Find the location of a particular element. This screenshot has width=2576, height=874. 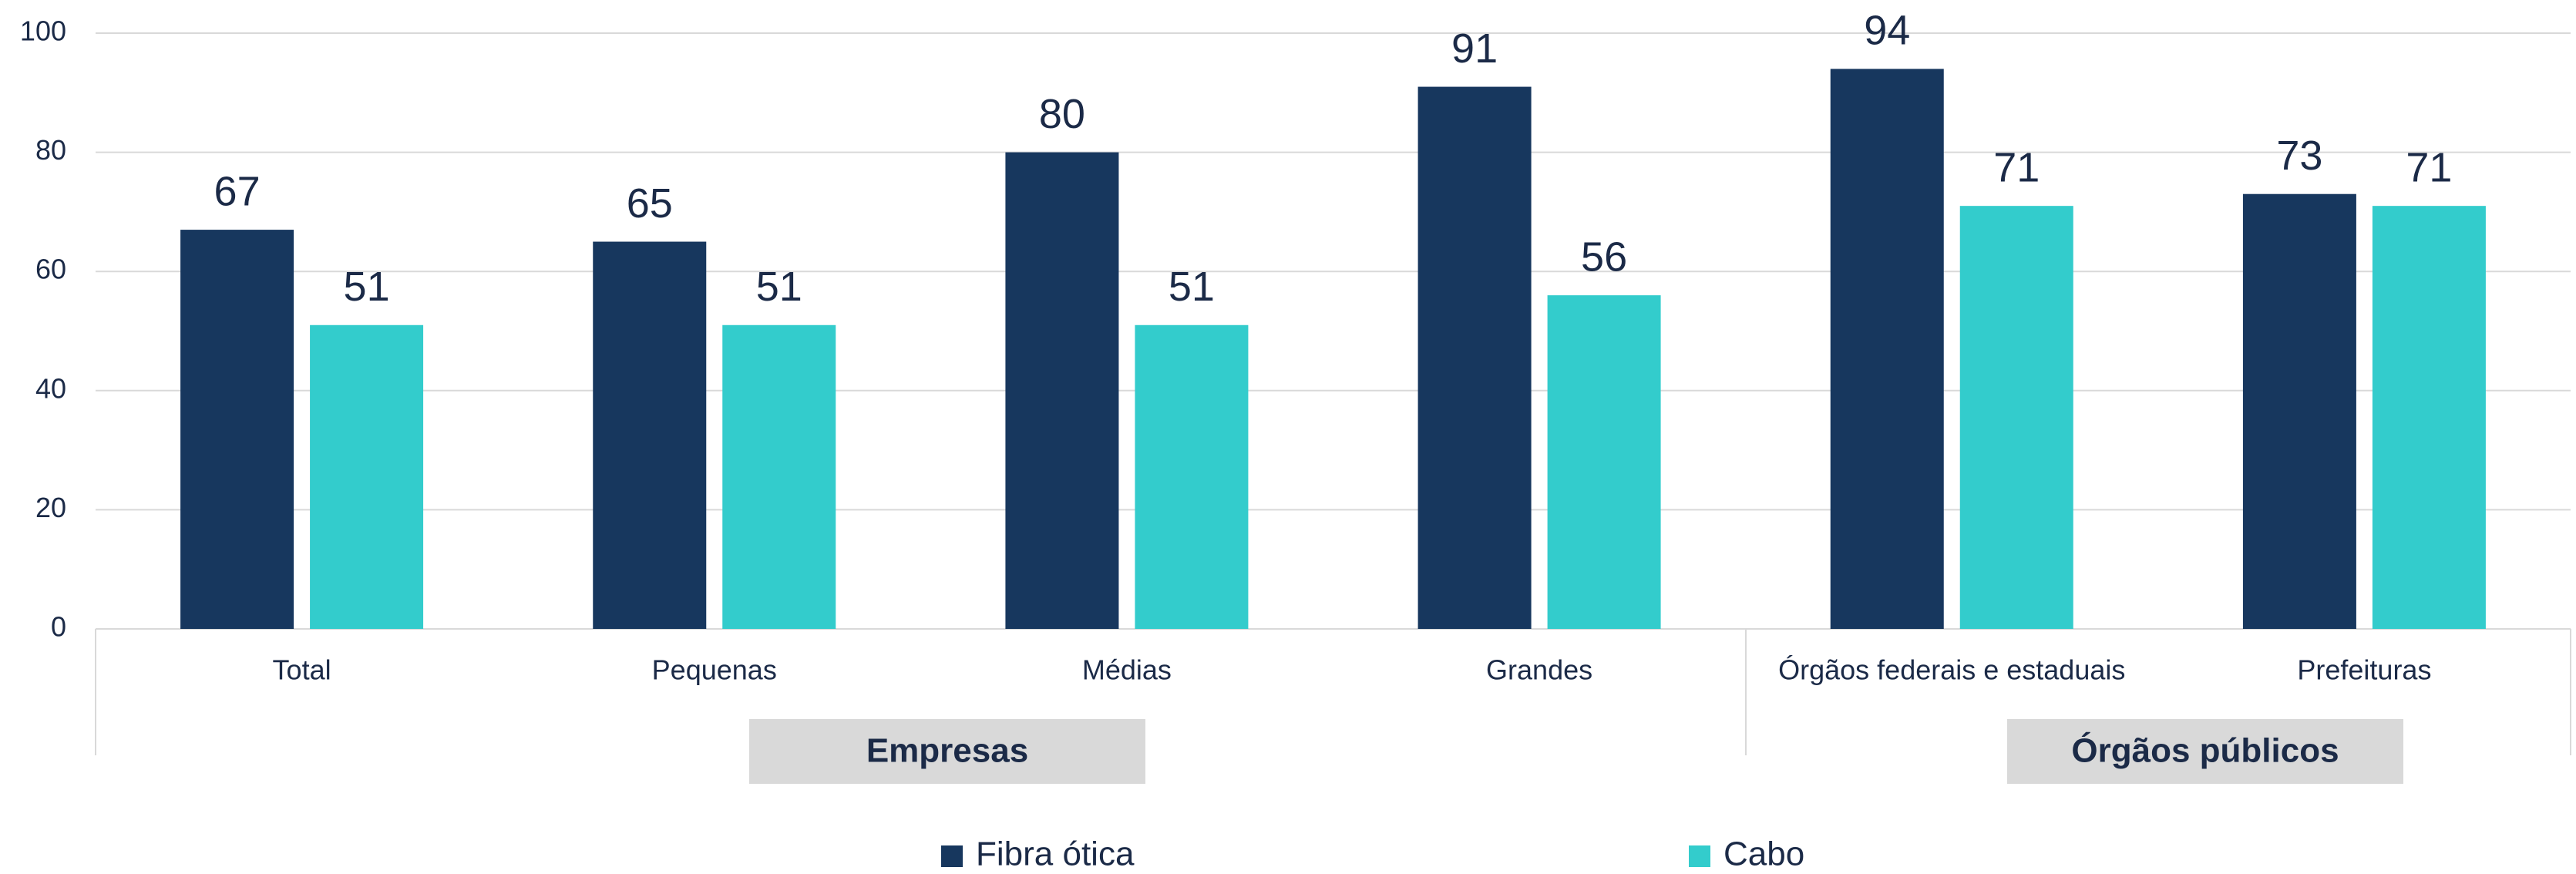

y-tick-label: 60 is located at coordinates (50, 269).